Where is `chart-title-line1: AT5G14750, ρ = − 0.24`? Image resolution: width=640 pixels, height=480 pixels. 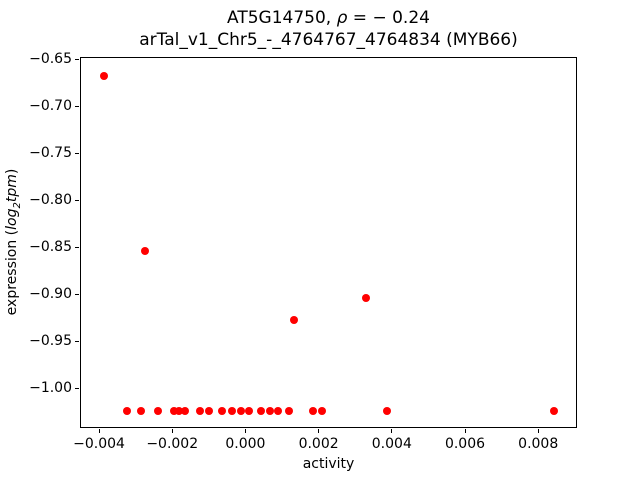
chart-title-line1: AT5G14750, ρ = − 0.24 is located at coordinates (328, 18).